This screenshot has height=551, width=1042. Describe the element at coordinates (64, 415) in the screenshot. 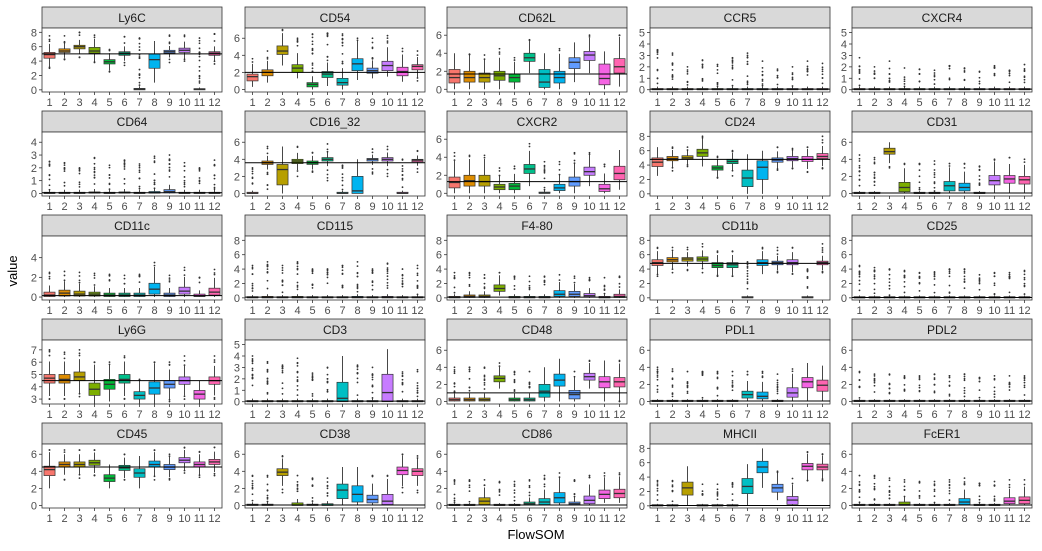

I see `x-tick-label-Ly6G-2: 2` at that location.